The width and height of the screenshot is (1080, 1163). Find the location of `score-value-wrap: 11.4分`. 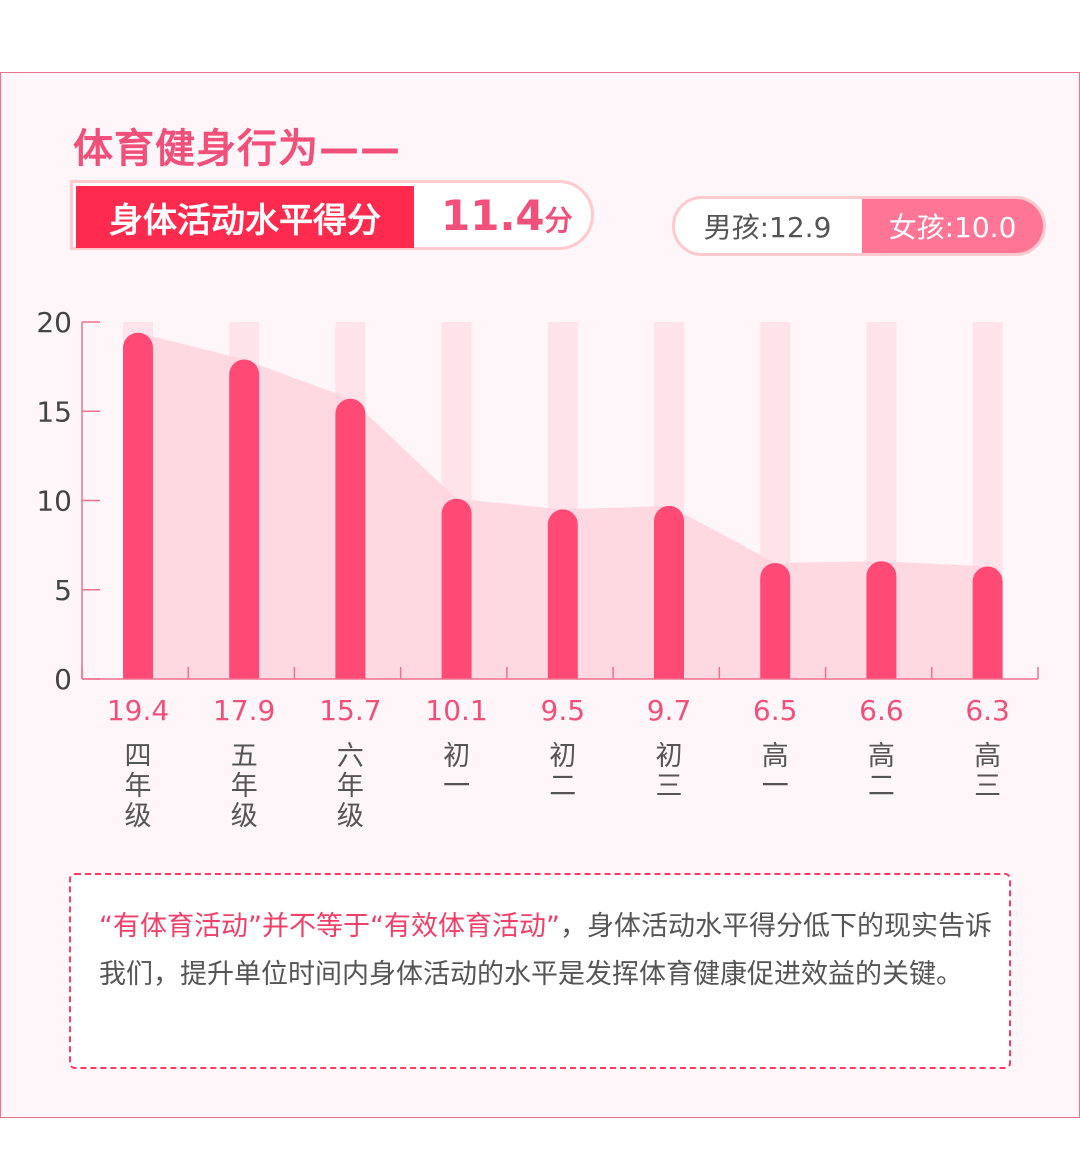

score-value-wrap: 11.4分 is located at coordinates (507, 215).